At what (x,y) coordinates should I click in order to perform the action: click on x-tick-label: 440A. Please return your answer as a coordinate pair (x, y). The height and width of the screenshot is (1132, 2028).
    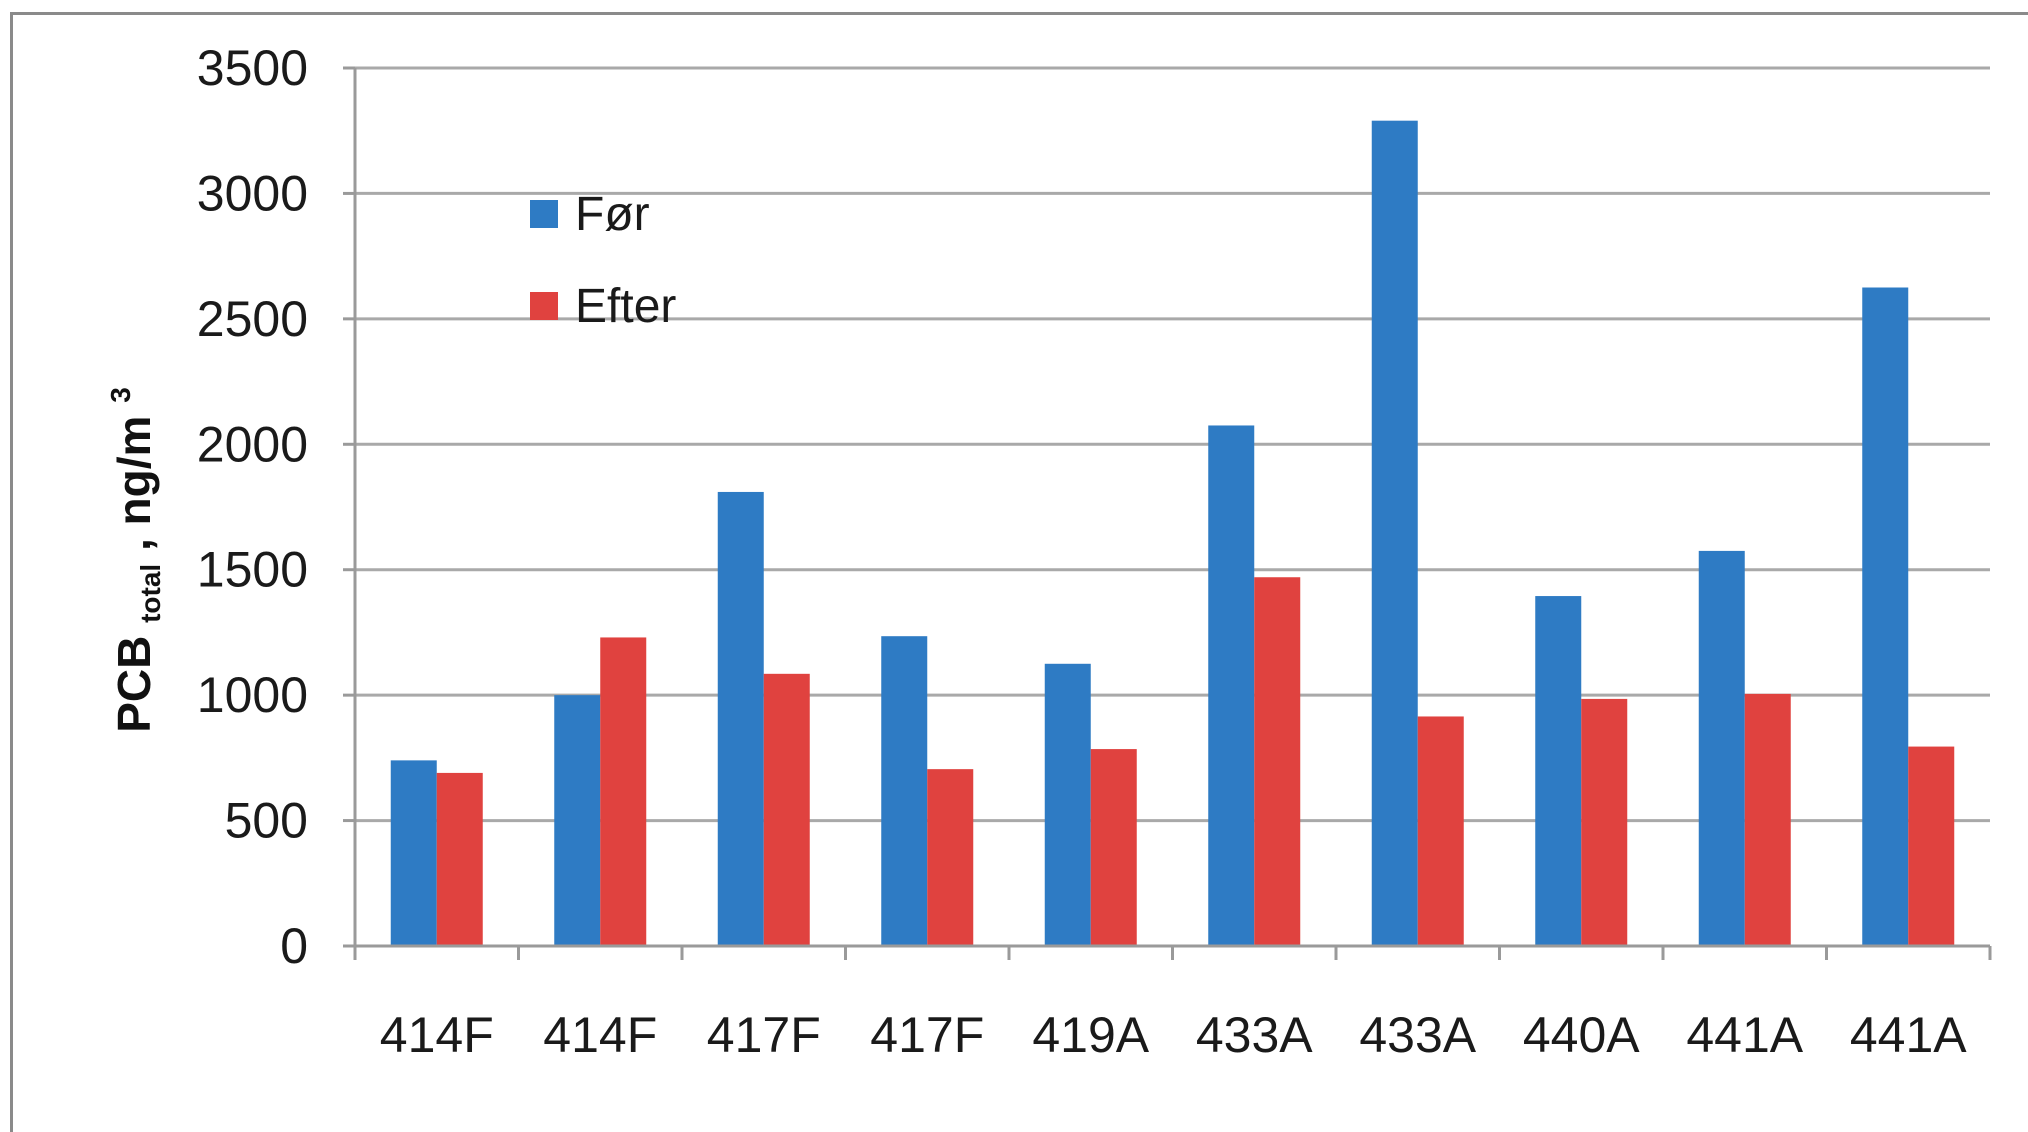
    Looking at the image, I should click on (1581, 1035).